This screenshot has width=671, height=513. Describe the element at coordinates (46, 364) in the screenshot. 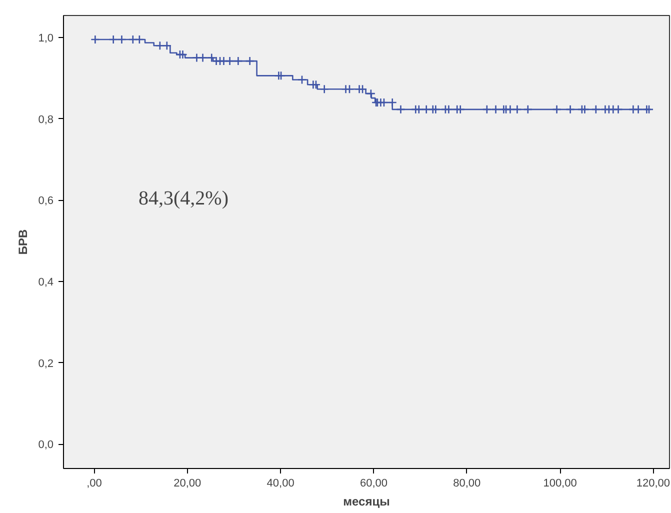

I see `y-tick-label: 0,2` at that location.